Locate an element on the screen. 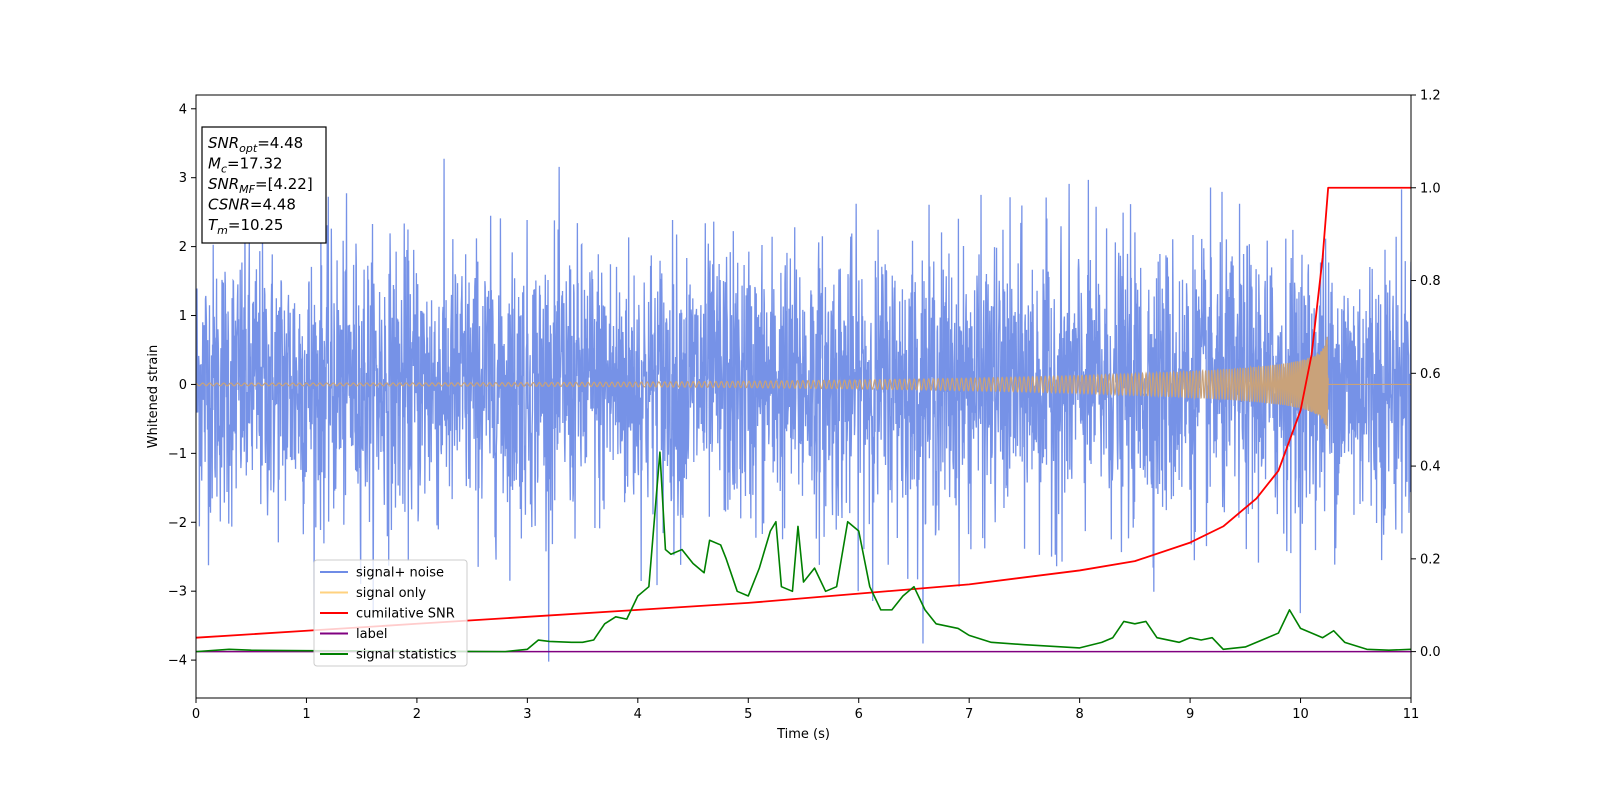 The width and height of the screenshot is (1600, 800). legend-item-label: signal+ noise is located at coordinates (400, 573).